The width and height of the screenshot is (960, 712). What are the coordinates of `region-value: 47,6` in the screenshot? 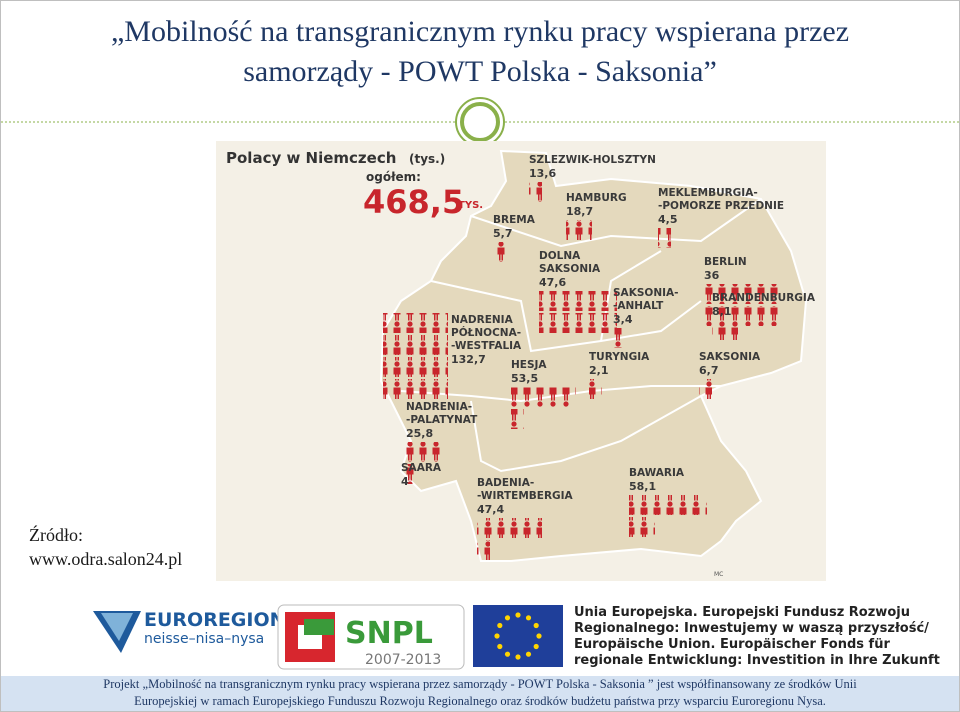 It's located at (552, 282).